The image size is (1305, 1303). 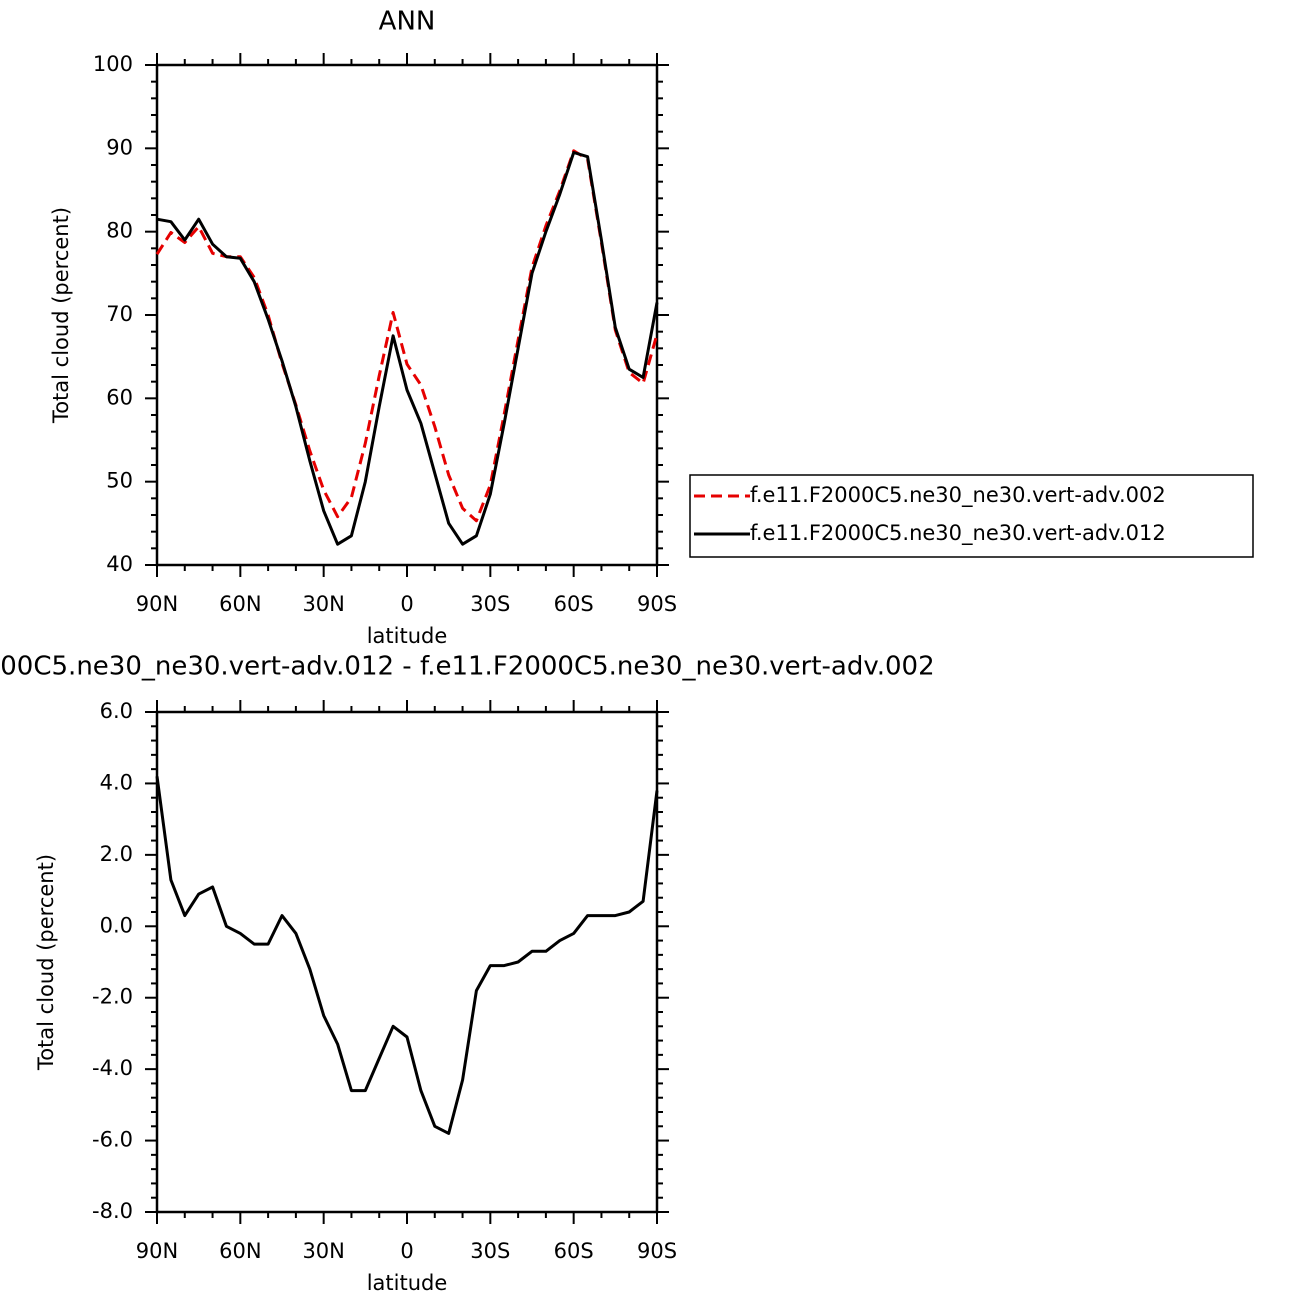 I want to click on y-tick-label: 70, so click(x=119, y=314).